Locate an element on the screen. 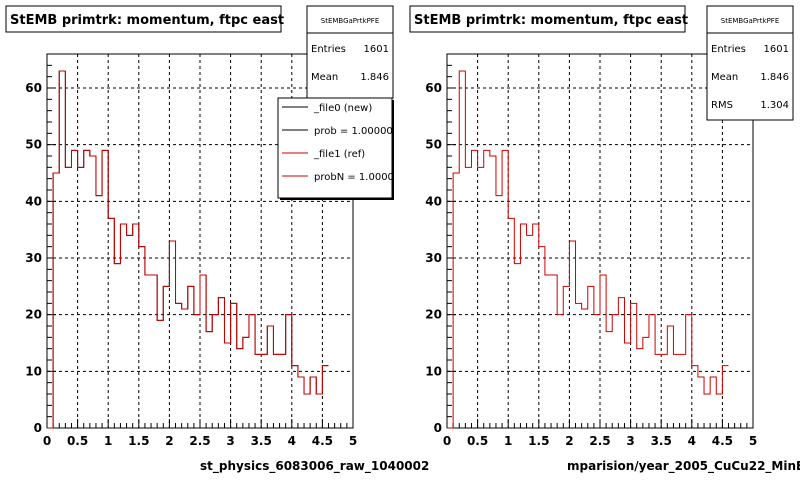  legend-label: probN = 1.000000 is located at coordinates (360, 177).